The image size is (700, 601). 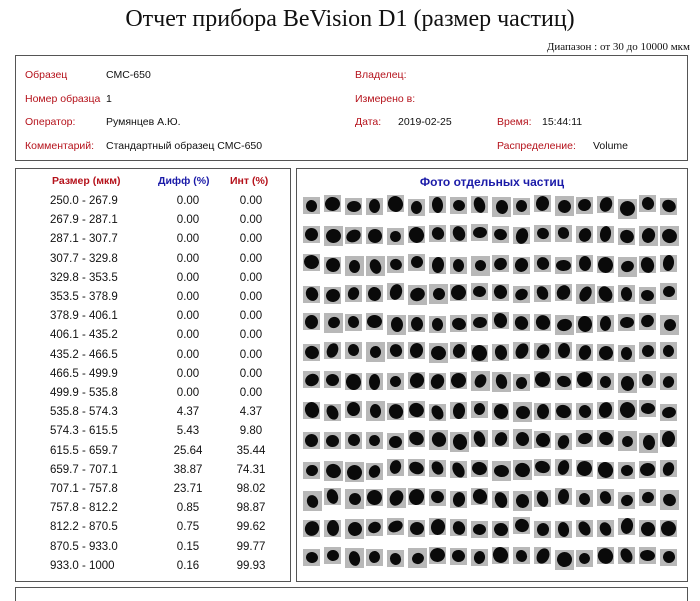 What do you see at coordinates (251, 277) in the screenshot?
I see `cell-cum: 0.00` at bounding box center [251, 277].